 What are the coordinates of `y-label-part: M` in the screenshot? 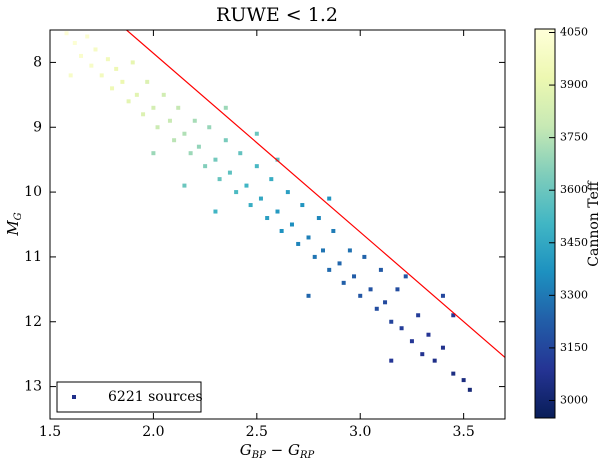 It's located at (13, 228).